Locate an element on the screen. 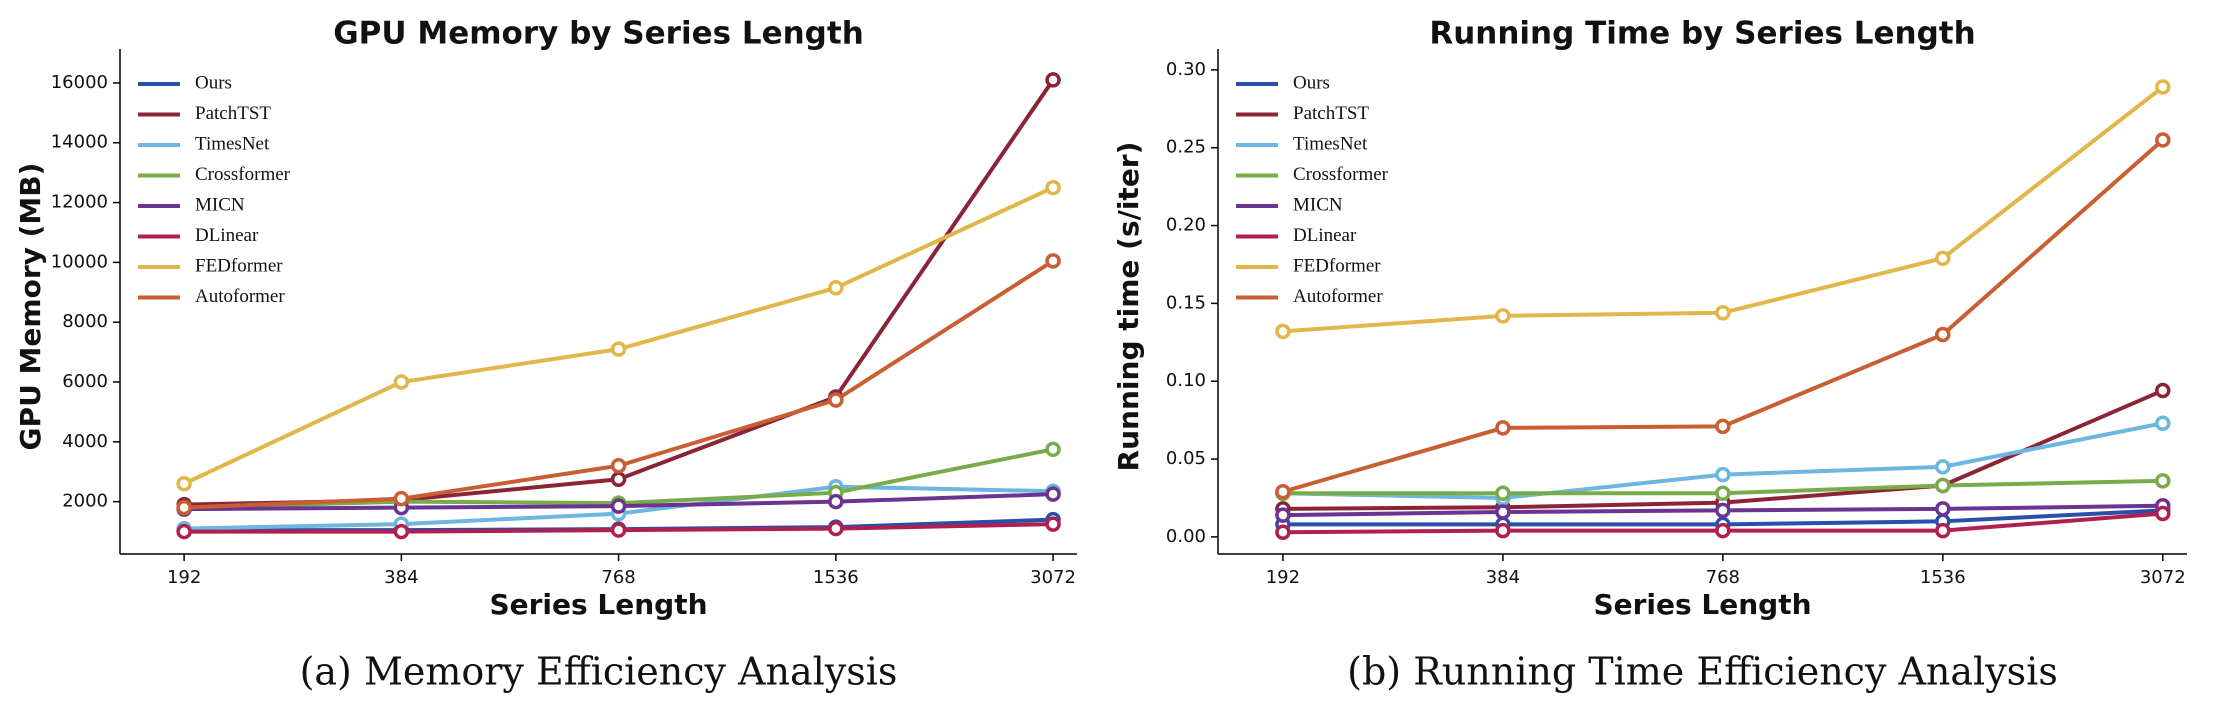  chart-title: GPU Memory by Series Length is located at coordinates (598, 34).